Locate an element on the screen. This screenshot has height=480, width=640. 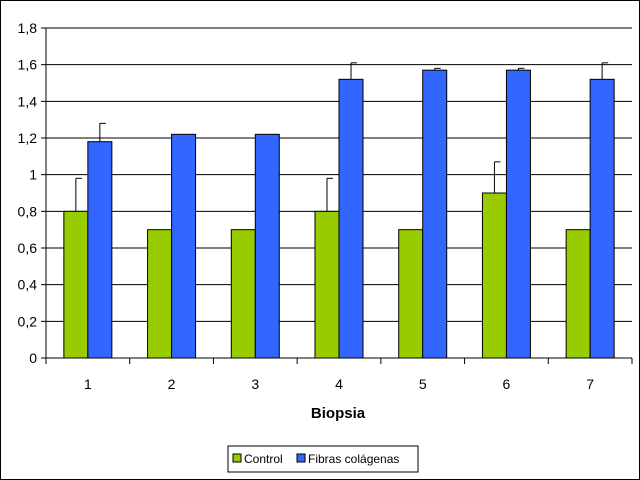
x-tick-labels: 1 2 3 4 5 6 7 is located at coordinates (339, 384).